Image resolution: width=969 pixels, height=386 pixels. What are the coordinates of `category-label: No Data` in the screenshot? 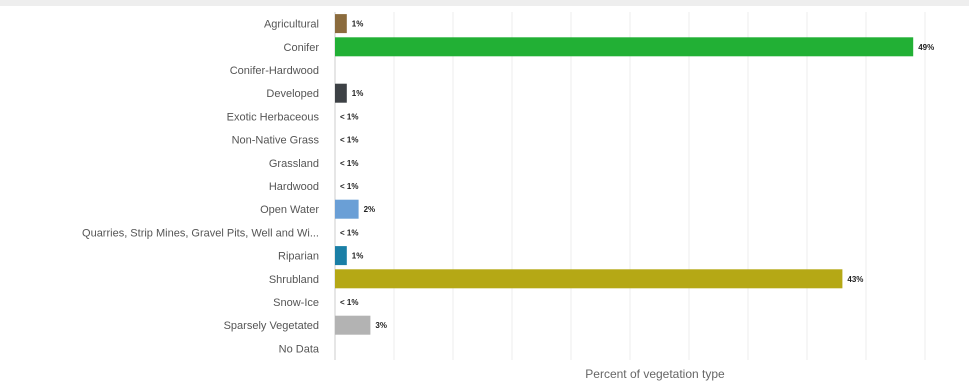 It's located at (299, 349).